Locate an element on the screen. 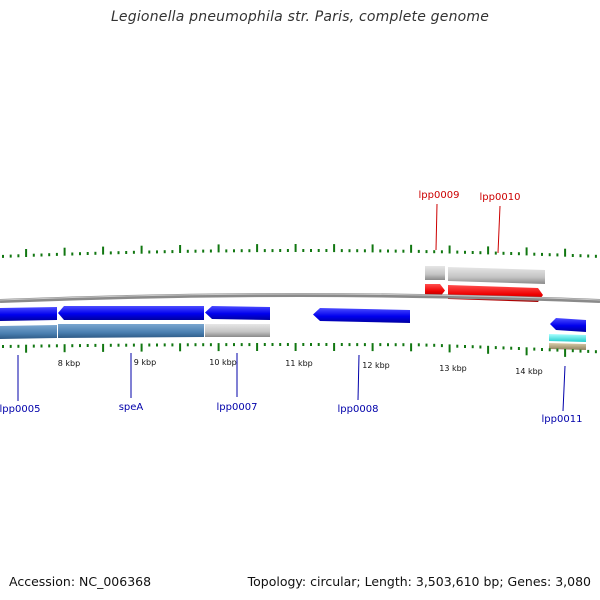  gene-arrow-lpp0005 is located at coordinates (28, 314).